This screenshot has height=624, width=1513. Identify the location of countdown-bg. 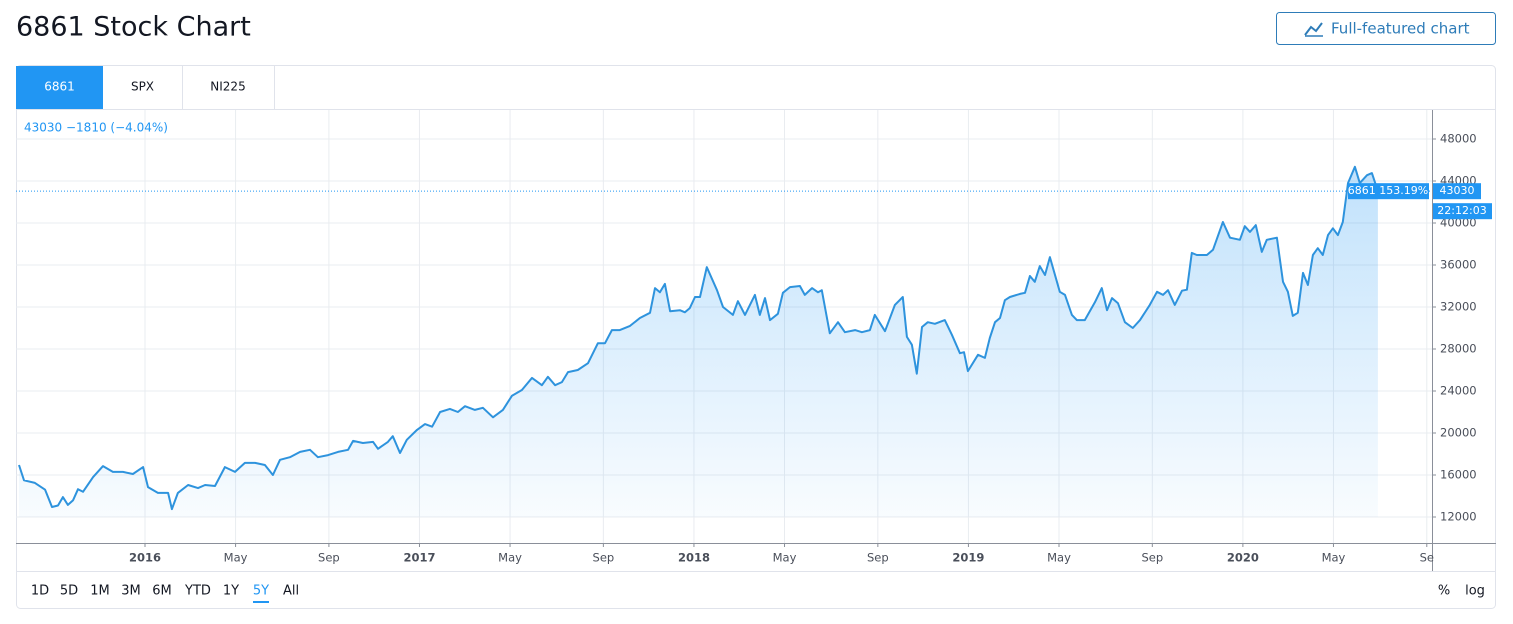
(1462, 211).